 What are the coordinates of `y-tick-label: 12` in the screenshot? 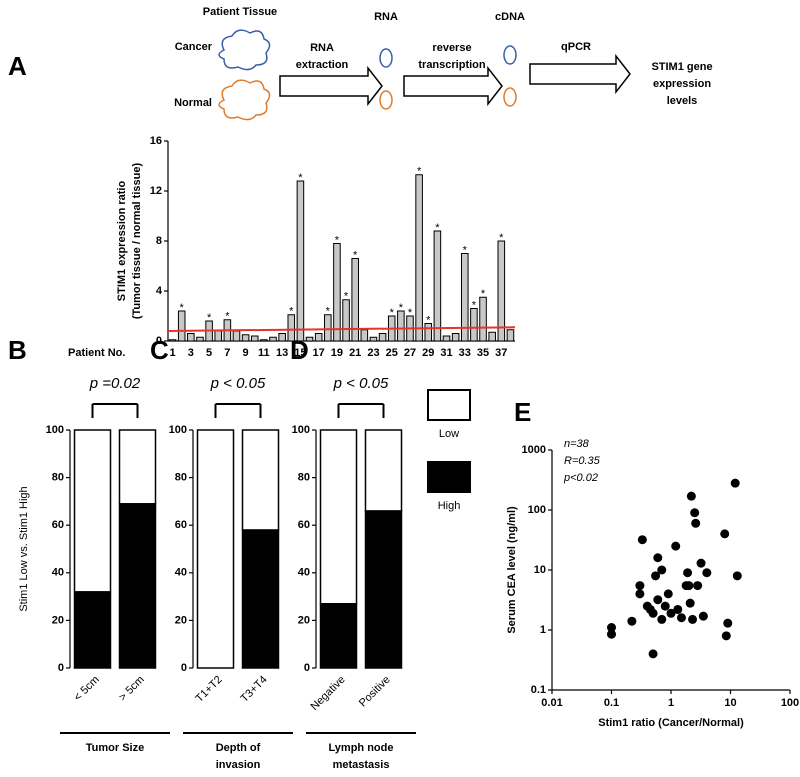 It's located at (156, 191).